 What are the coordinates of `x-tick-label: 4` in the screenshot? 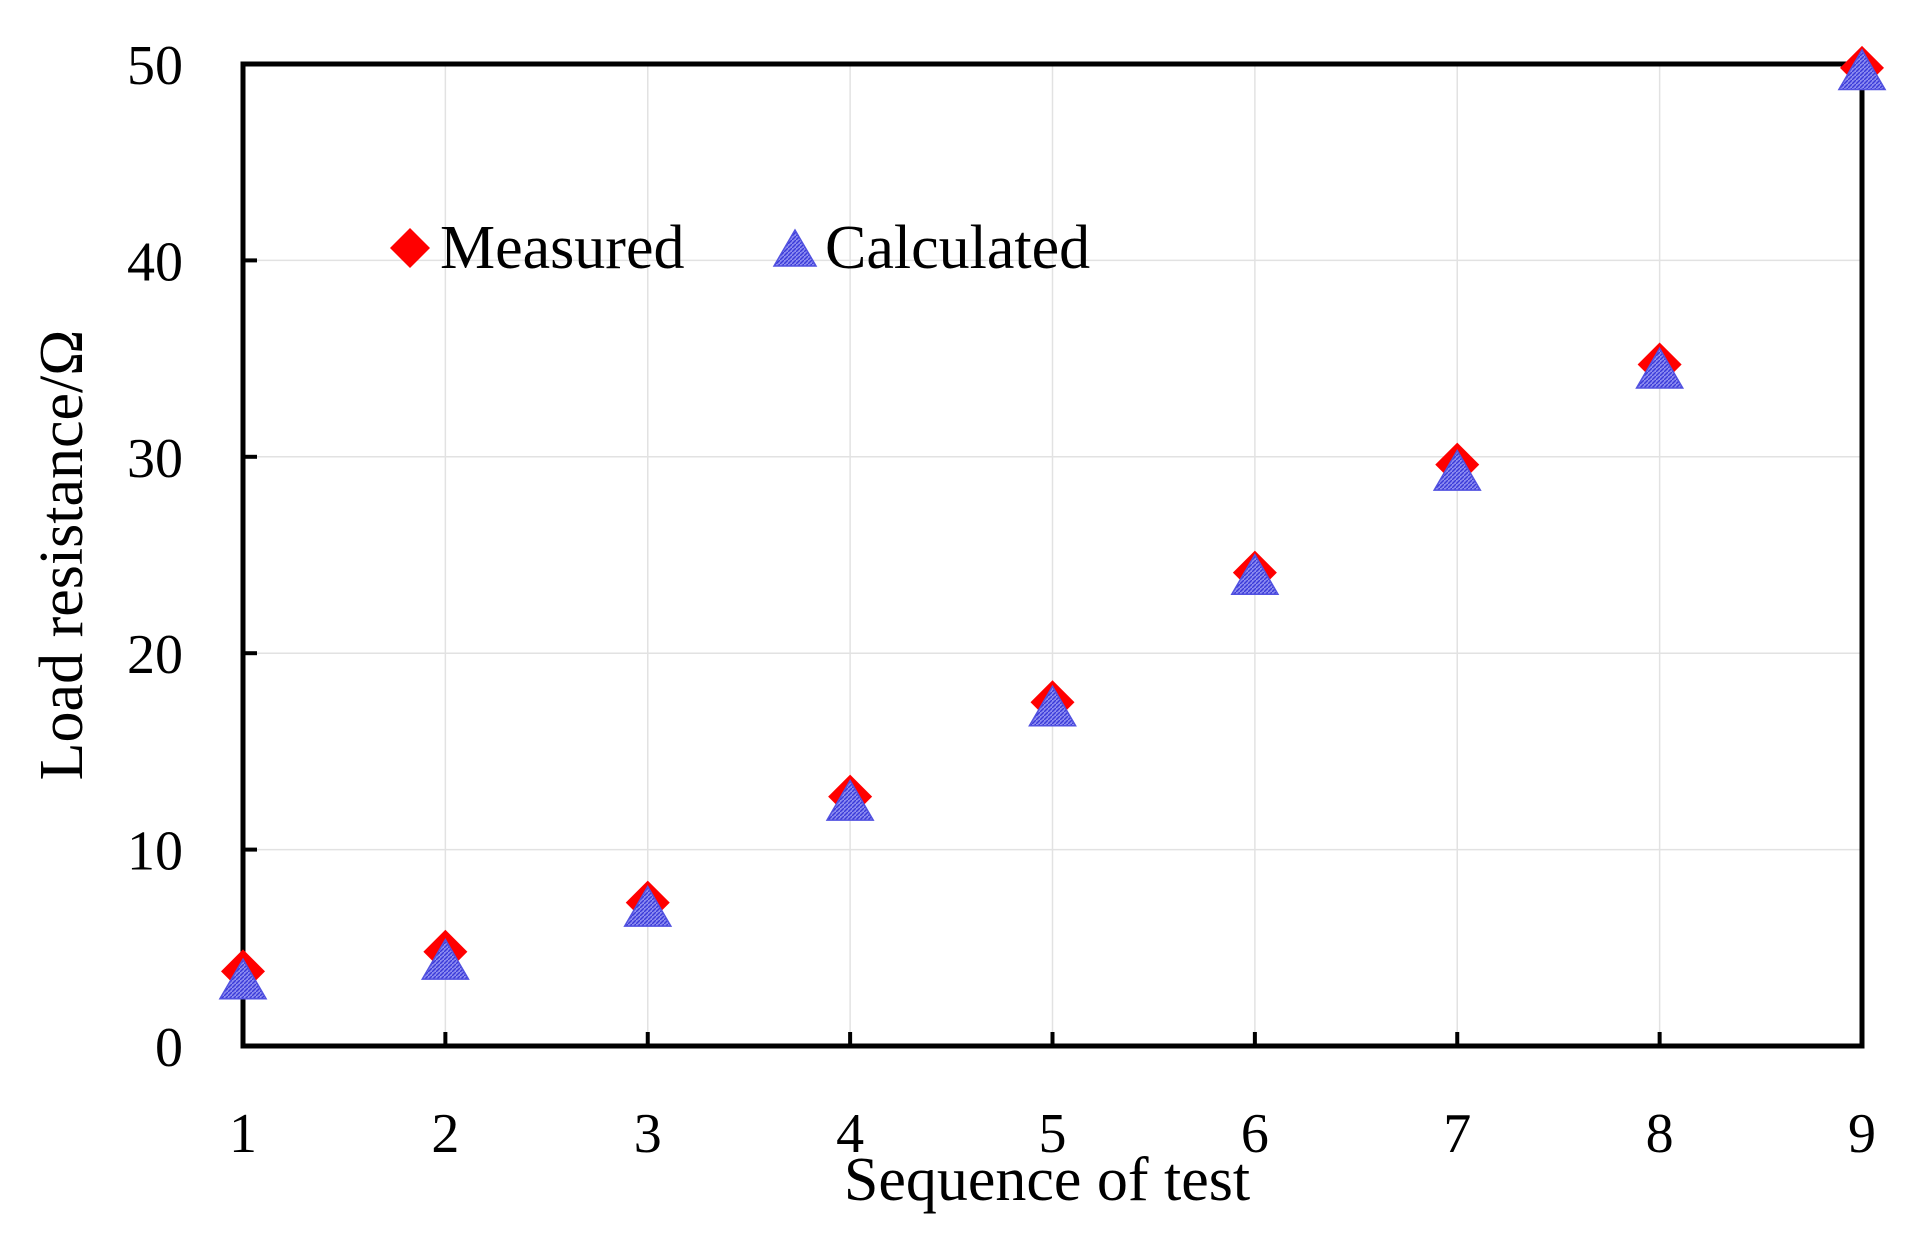 It's located at (850, 1134).